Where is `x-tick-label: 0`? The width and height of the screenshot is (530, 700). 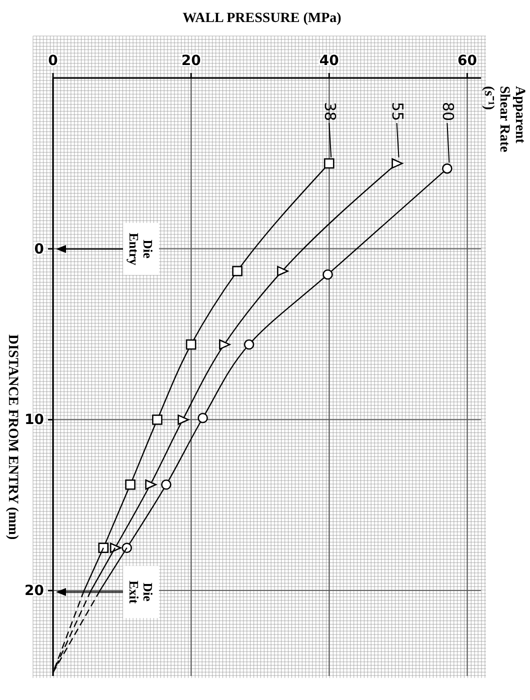 x-tick-label: 0 is located at coordinates (53, 61).